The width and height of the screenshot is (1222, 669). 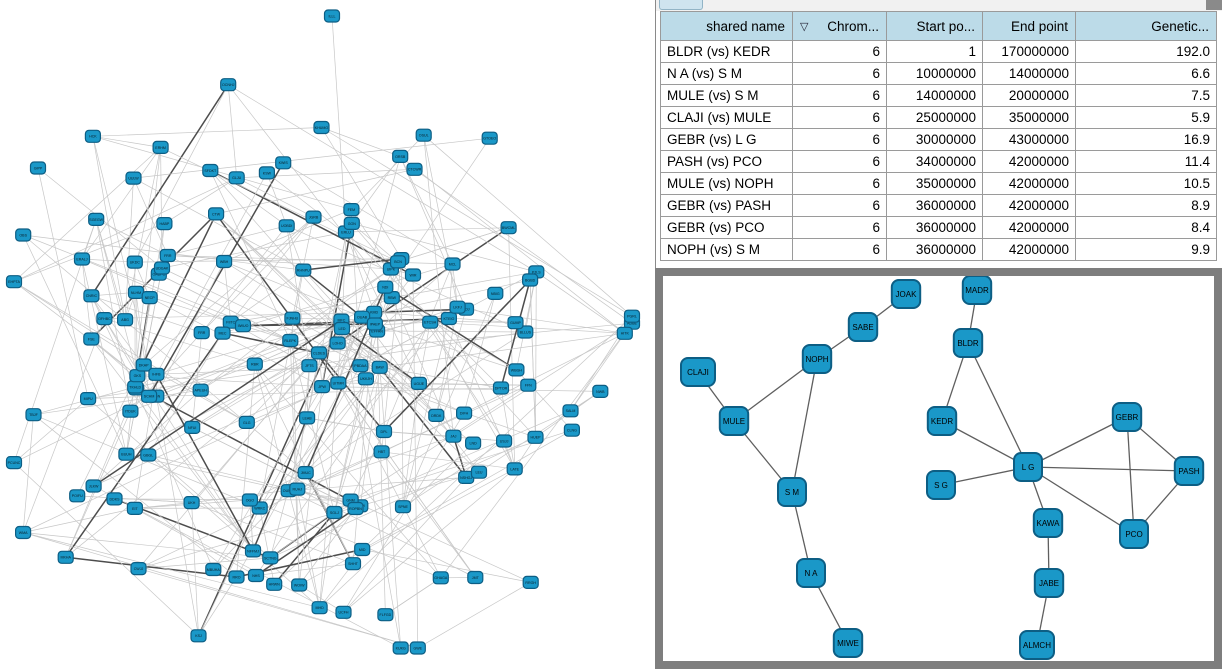 I want to click on network-node: OBS, so click(x=23, y=235).